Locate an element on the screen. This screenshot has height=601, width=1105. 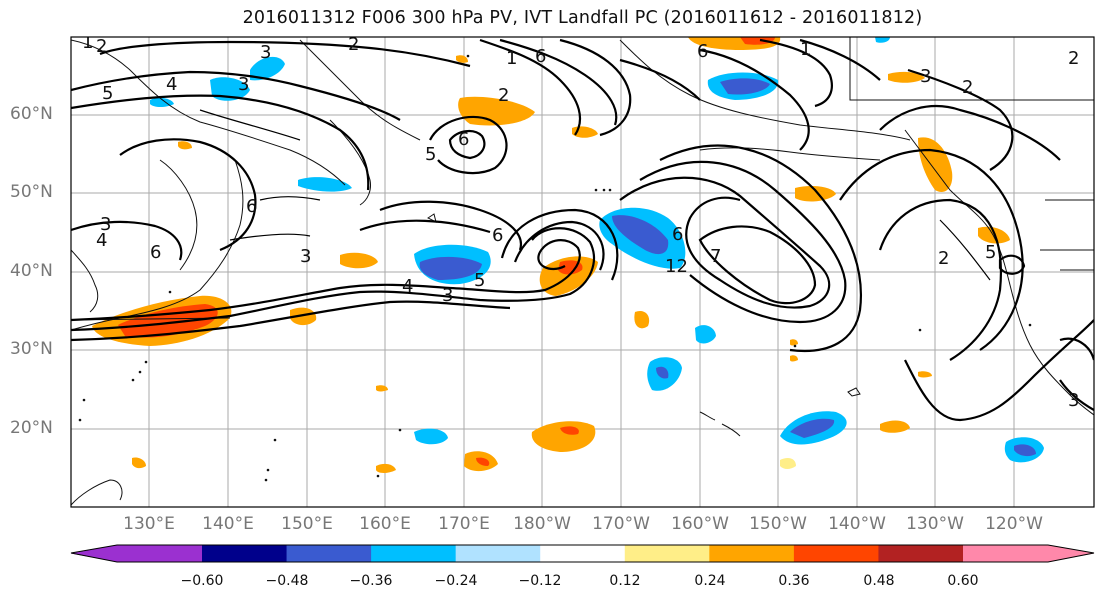
colorbar-tick-label: −0.48 is located at coordinates (287, 581).